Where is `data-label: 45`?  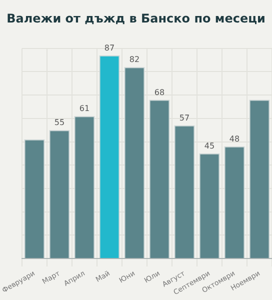
data-label: 45 is located at coordinates (209, 146).